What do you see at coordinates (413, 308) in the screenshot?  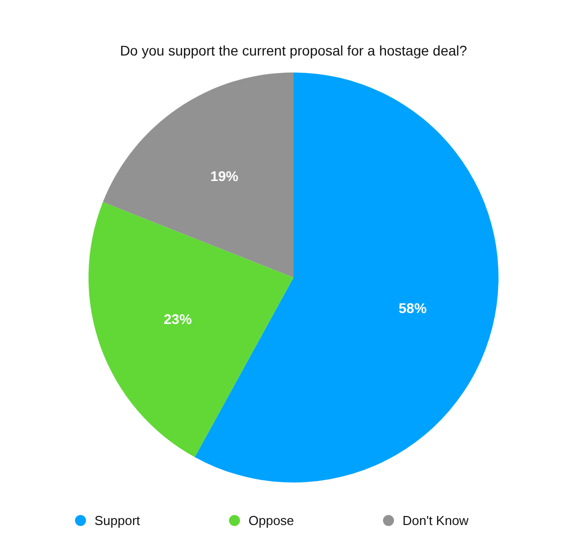 I see `data-label: 58%` at bounding box center [413, 308].